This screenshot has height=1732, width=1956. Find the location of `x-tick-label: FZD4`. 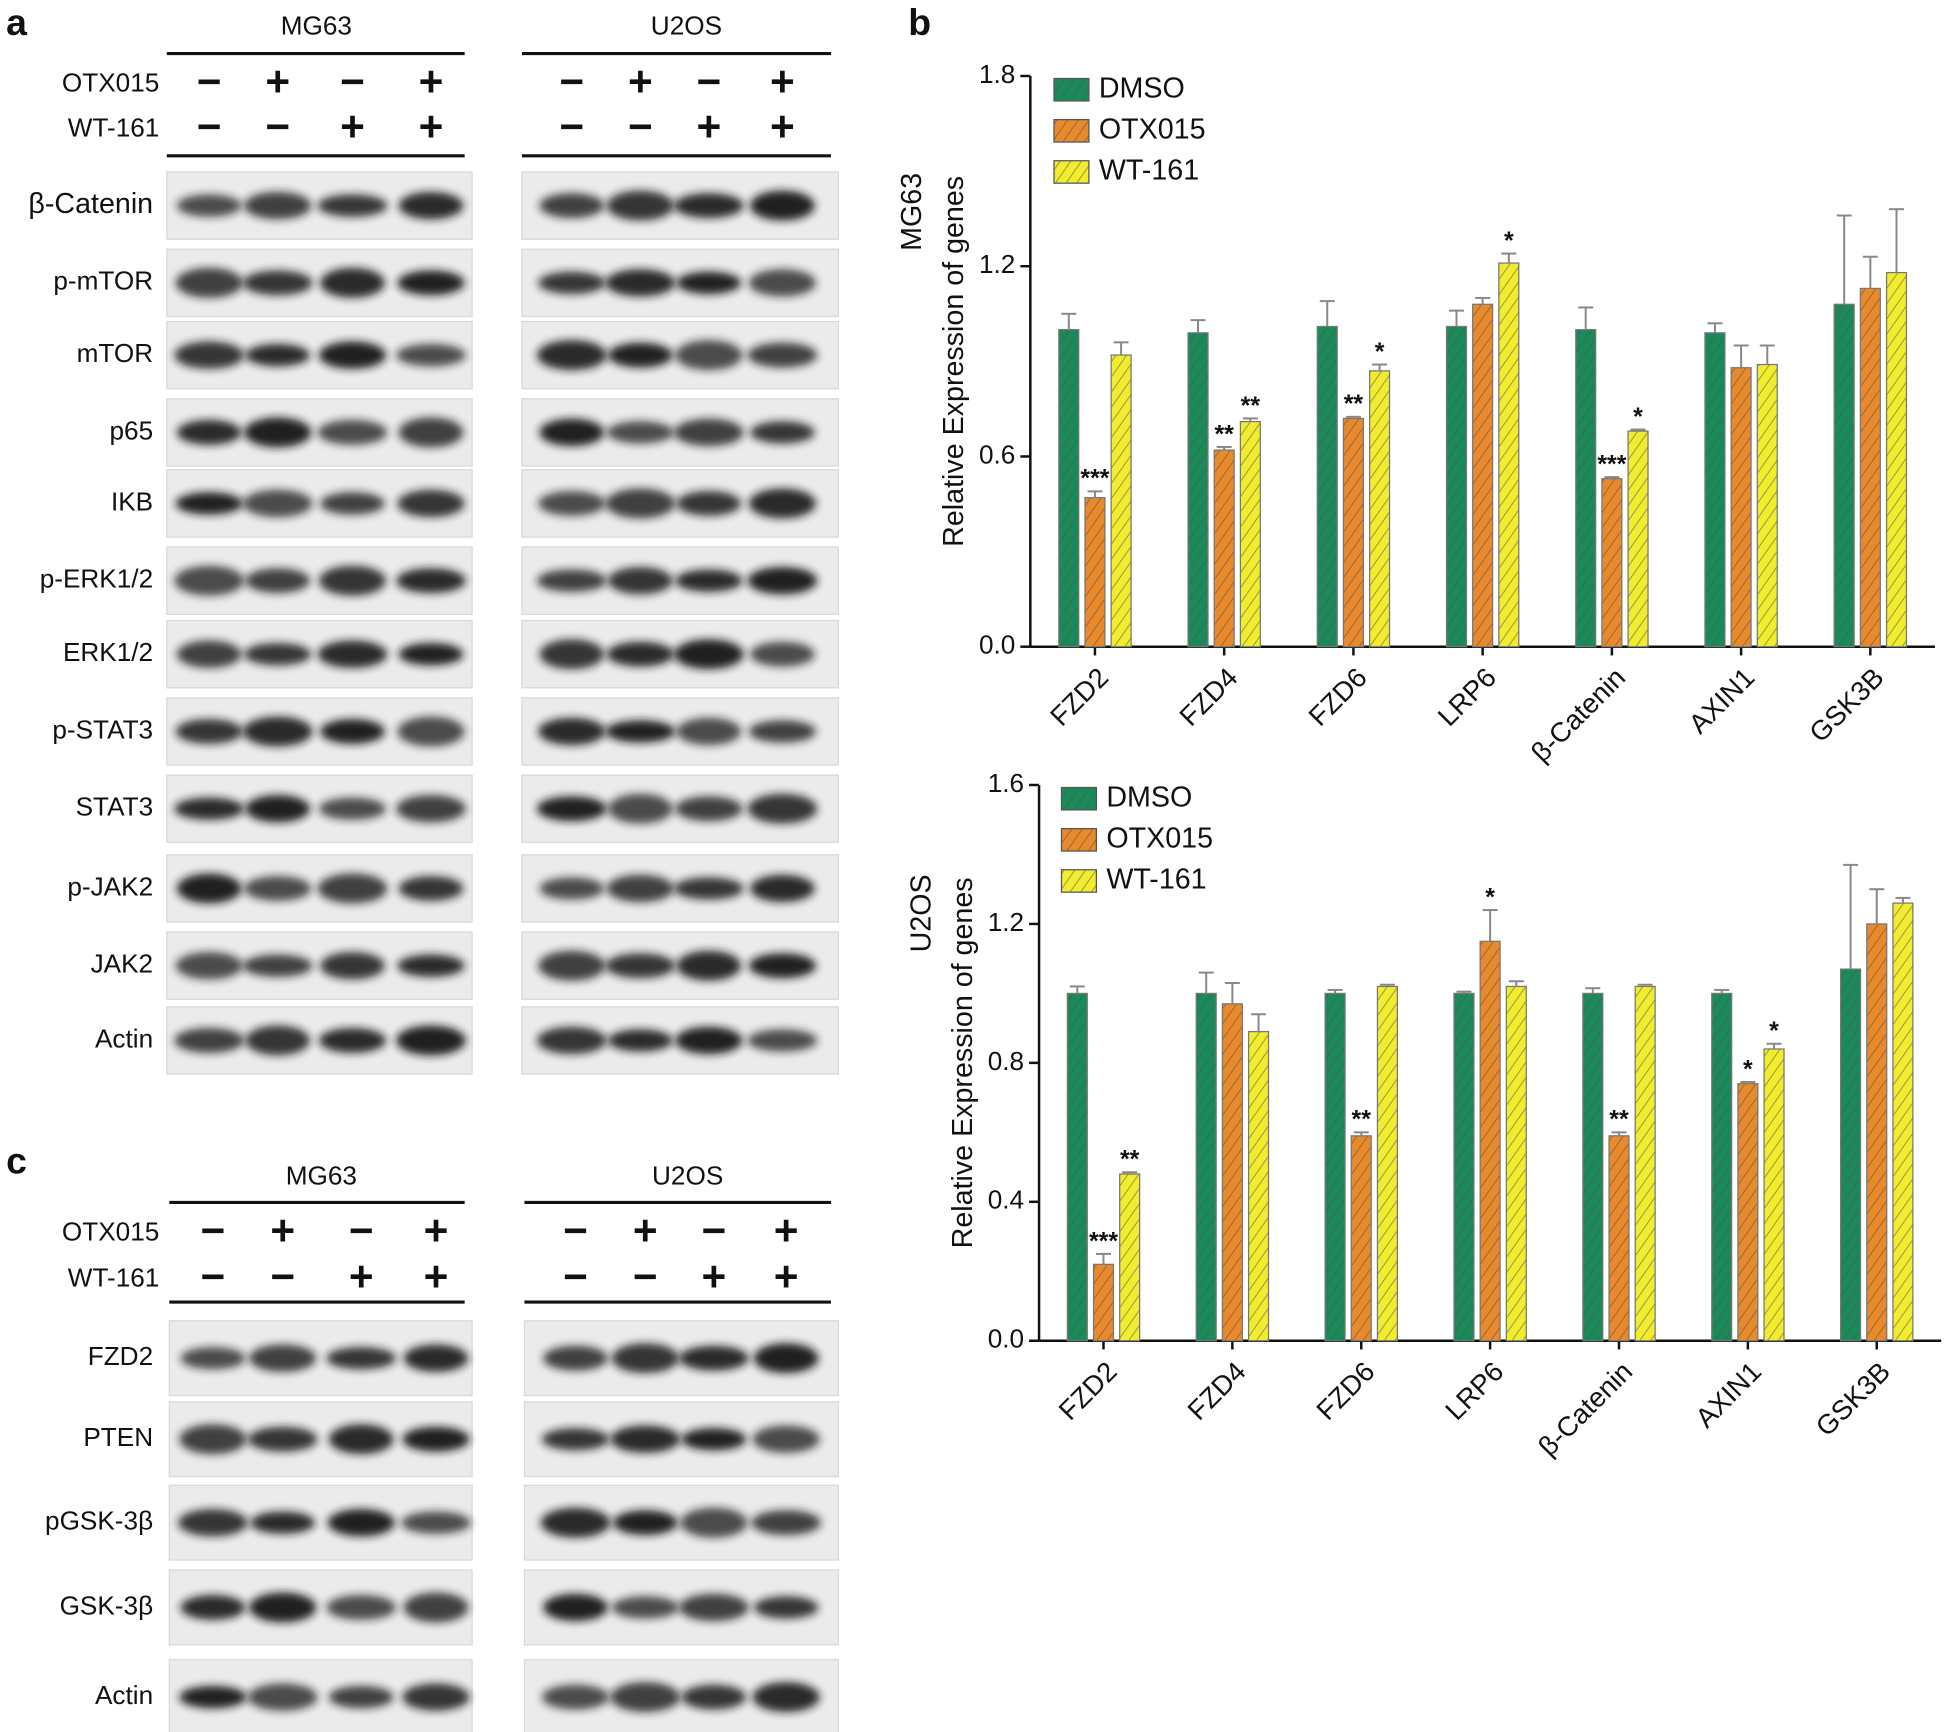

x-tick-label: FZD4 is located at coordinates (1216, 1391).